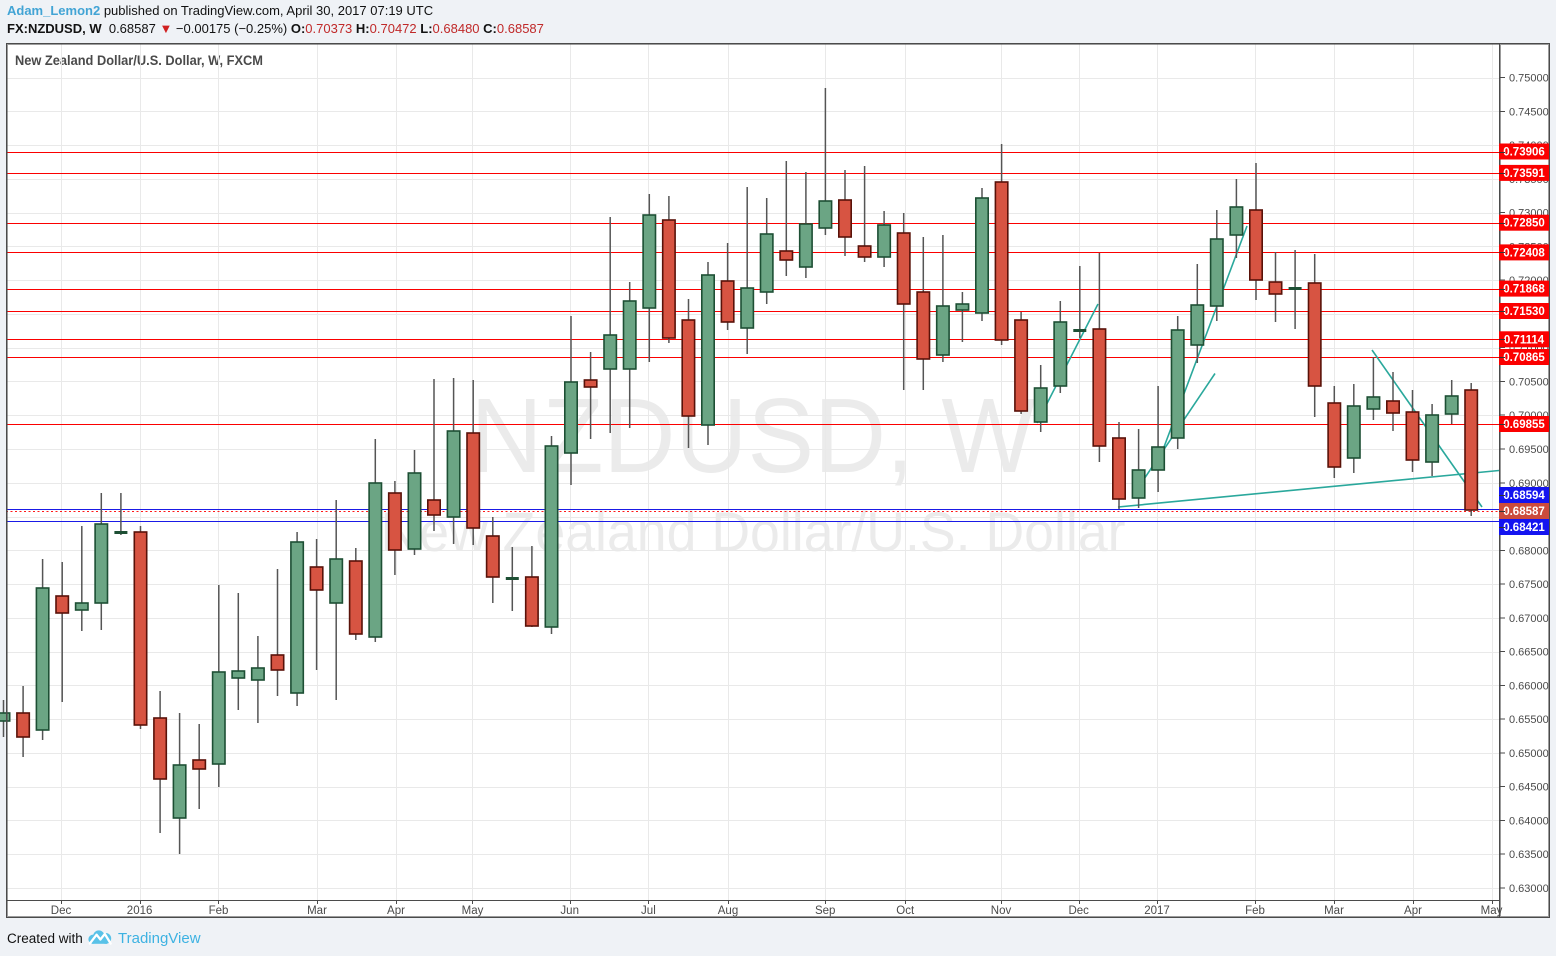 This screenshot has width=1556, height=956. What do you see at coordinates (1524, 290) in the screenshot?
I see `svg-text: 0.71868` at bounding box center [1524, 290].